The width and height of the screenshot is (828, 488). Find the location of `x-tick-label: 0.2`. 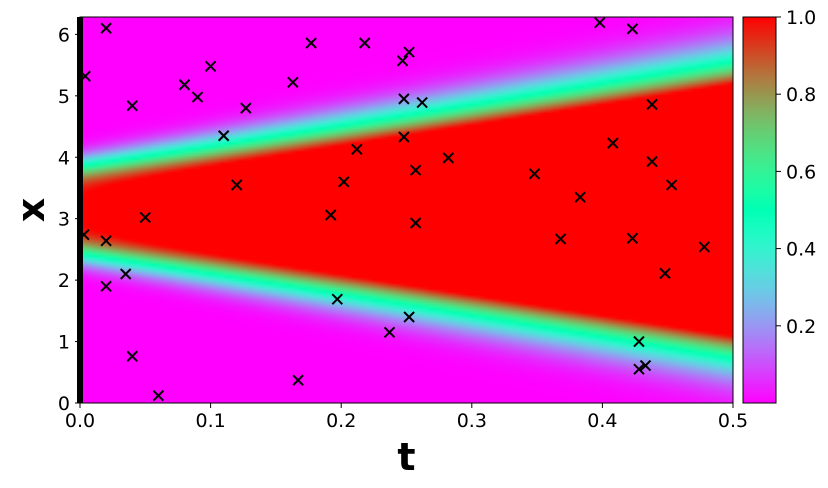

x-tick-label: 0.2 is located at coordinates (341, 421).